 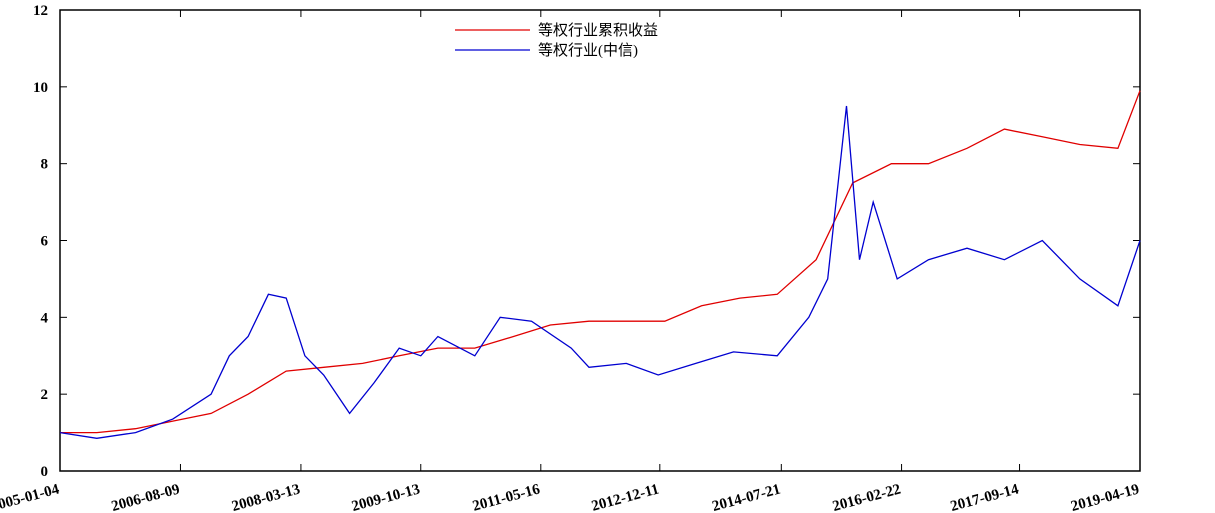 I want to click on x-tick-label: 2008-03-13, so click(x=266, y=497).